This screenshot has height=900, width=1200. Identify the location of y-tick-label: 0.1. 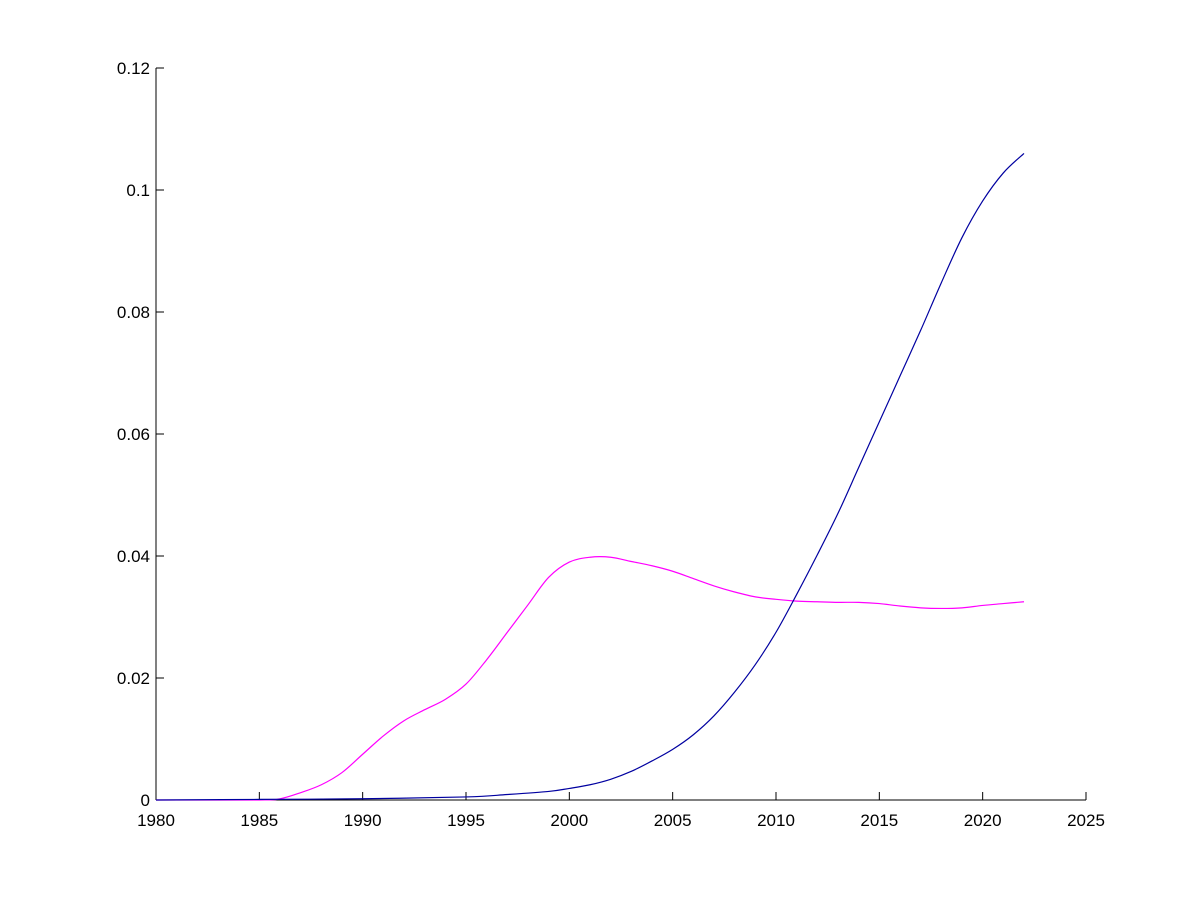
(138, 190).